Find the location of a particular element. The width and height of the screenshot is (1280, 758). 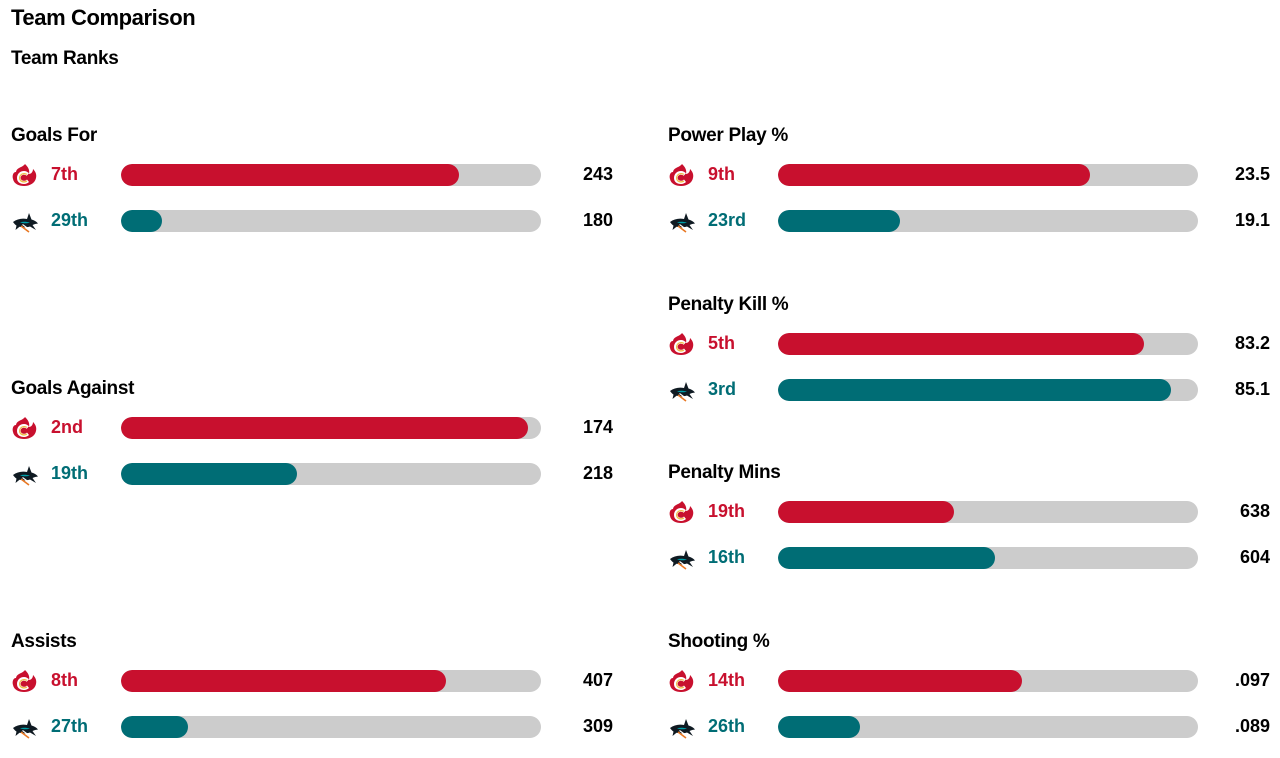

stat-label: Power Play % is located at coordinates (728, 135).